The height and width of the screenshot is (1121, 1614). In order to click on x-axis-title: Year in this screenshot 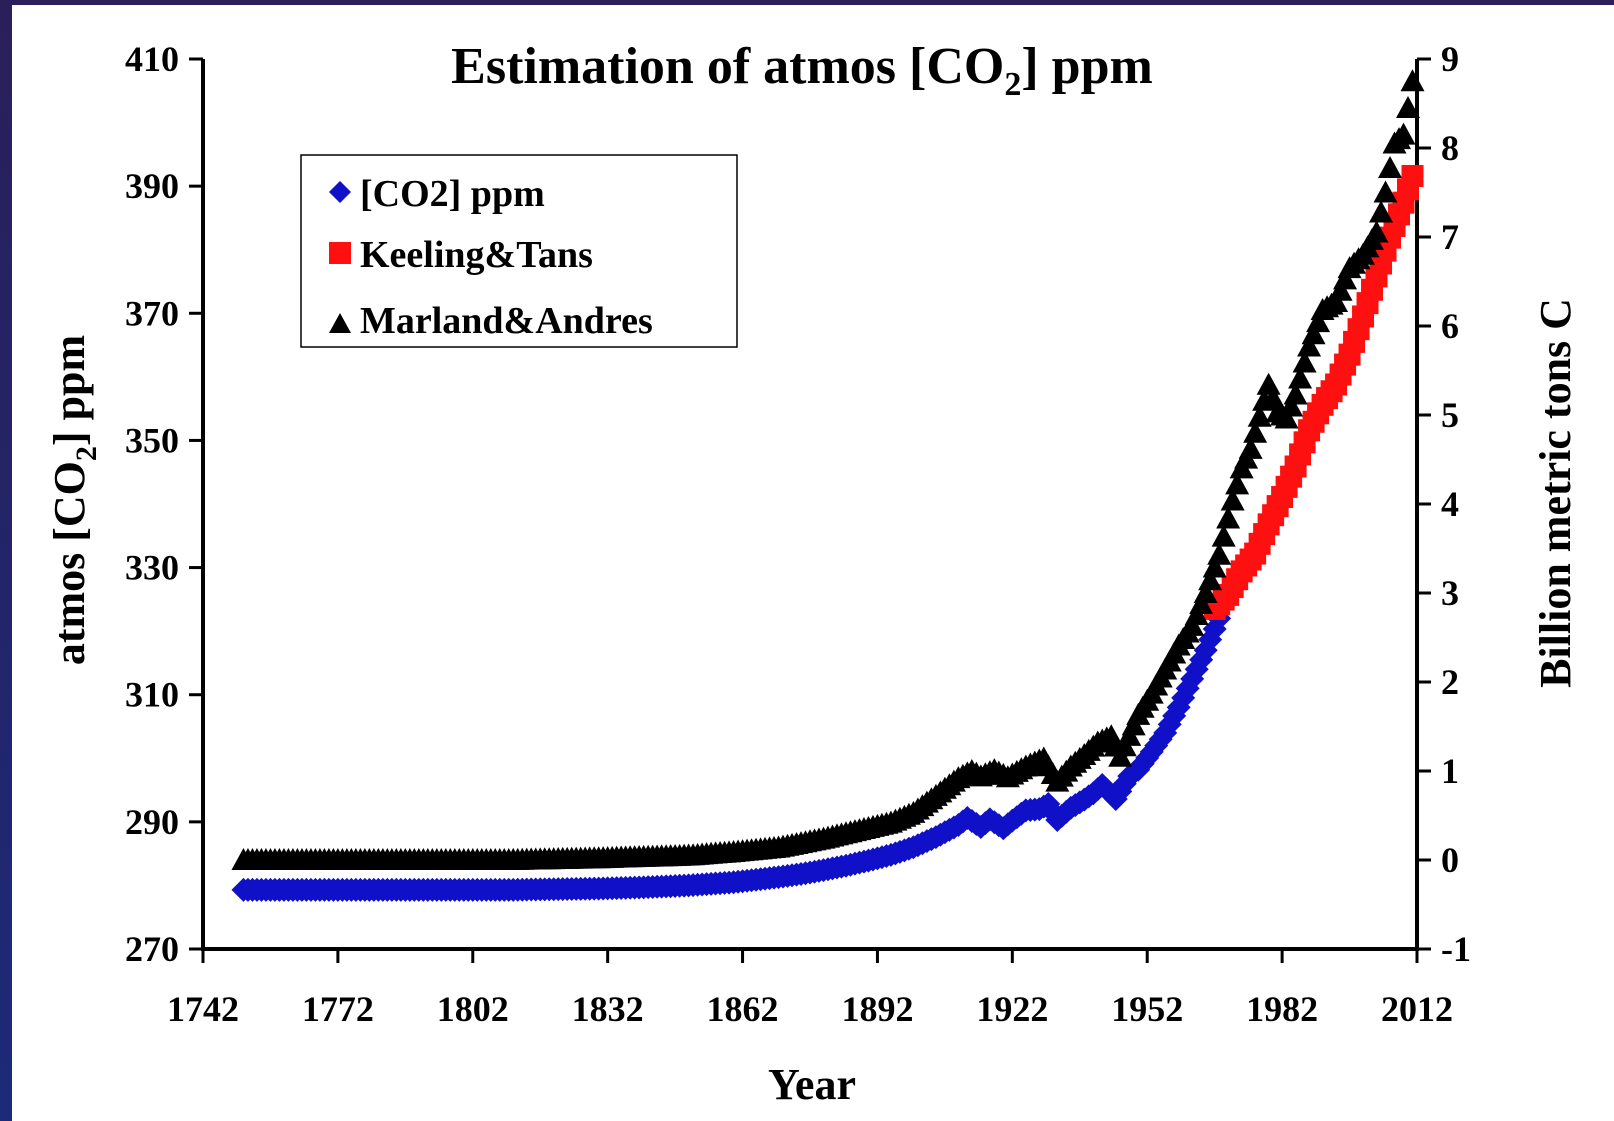, I will do `click(812, 1084)`.